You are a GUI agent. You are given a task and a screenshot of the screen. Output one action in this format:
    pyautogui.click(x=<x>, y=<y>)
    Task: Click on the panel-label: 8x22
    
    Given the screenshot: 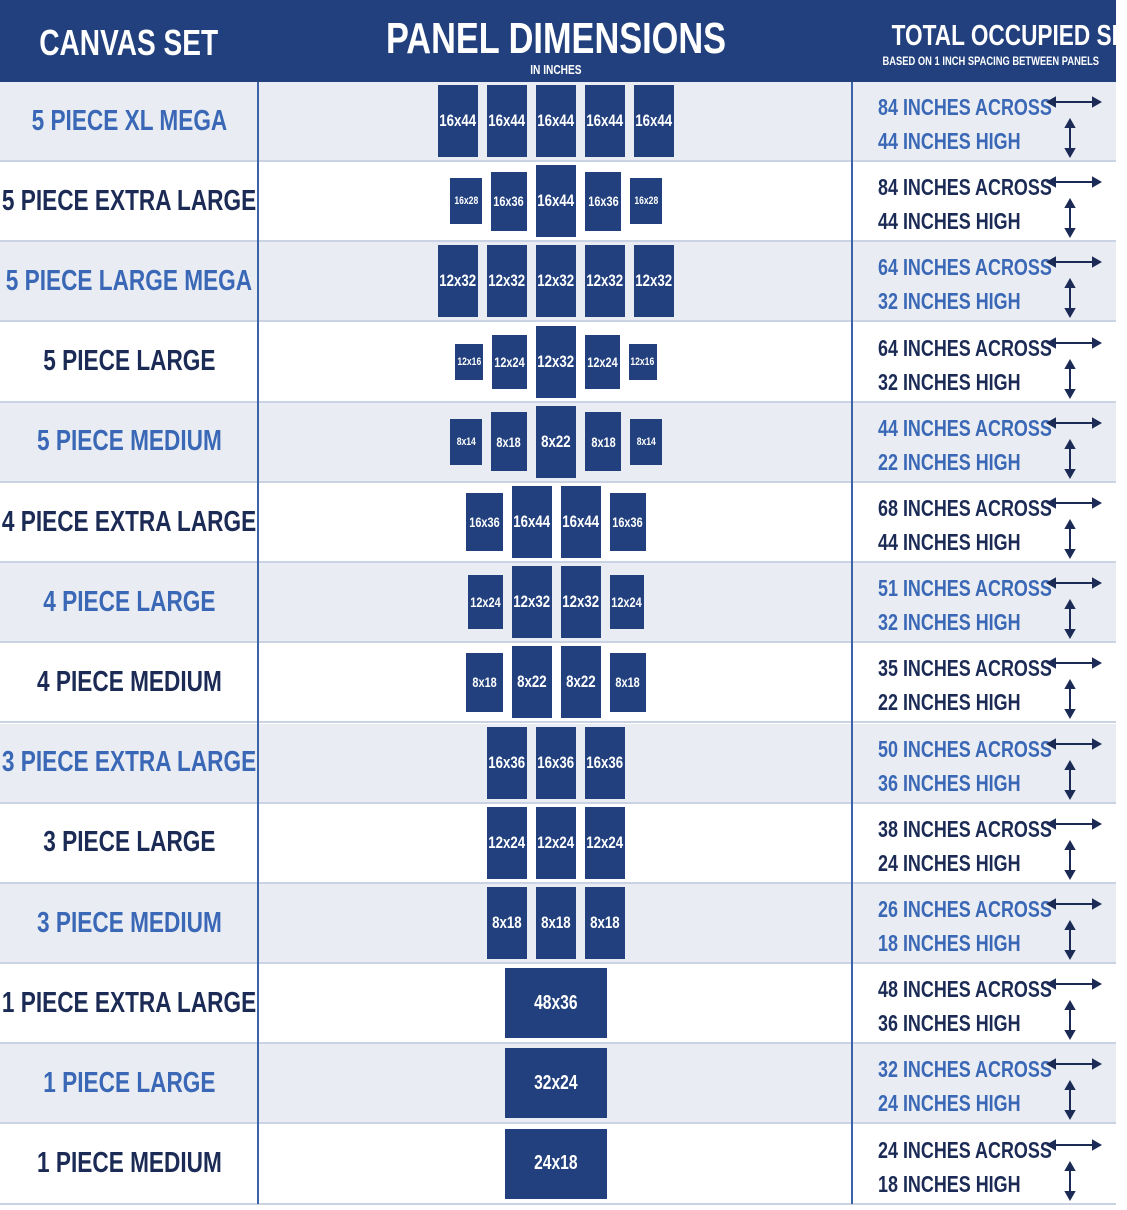 What is the action you would take?
    pyautogui.click(x=580, y=682)
    